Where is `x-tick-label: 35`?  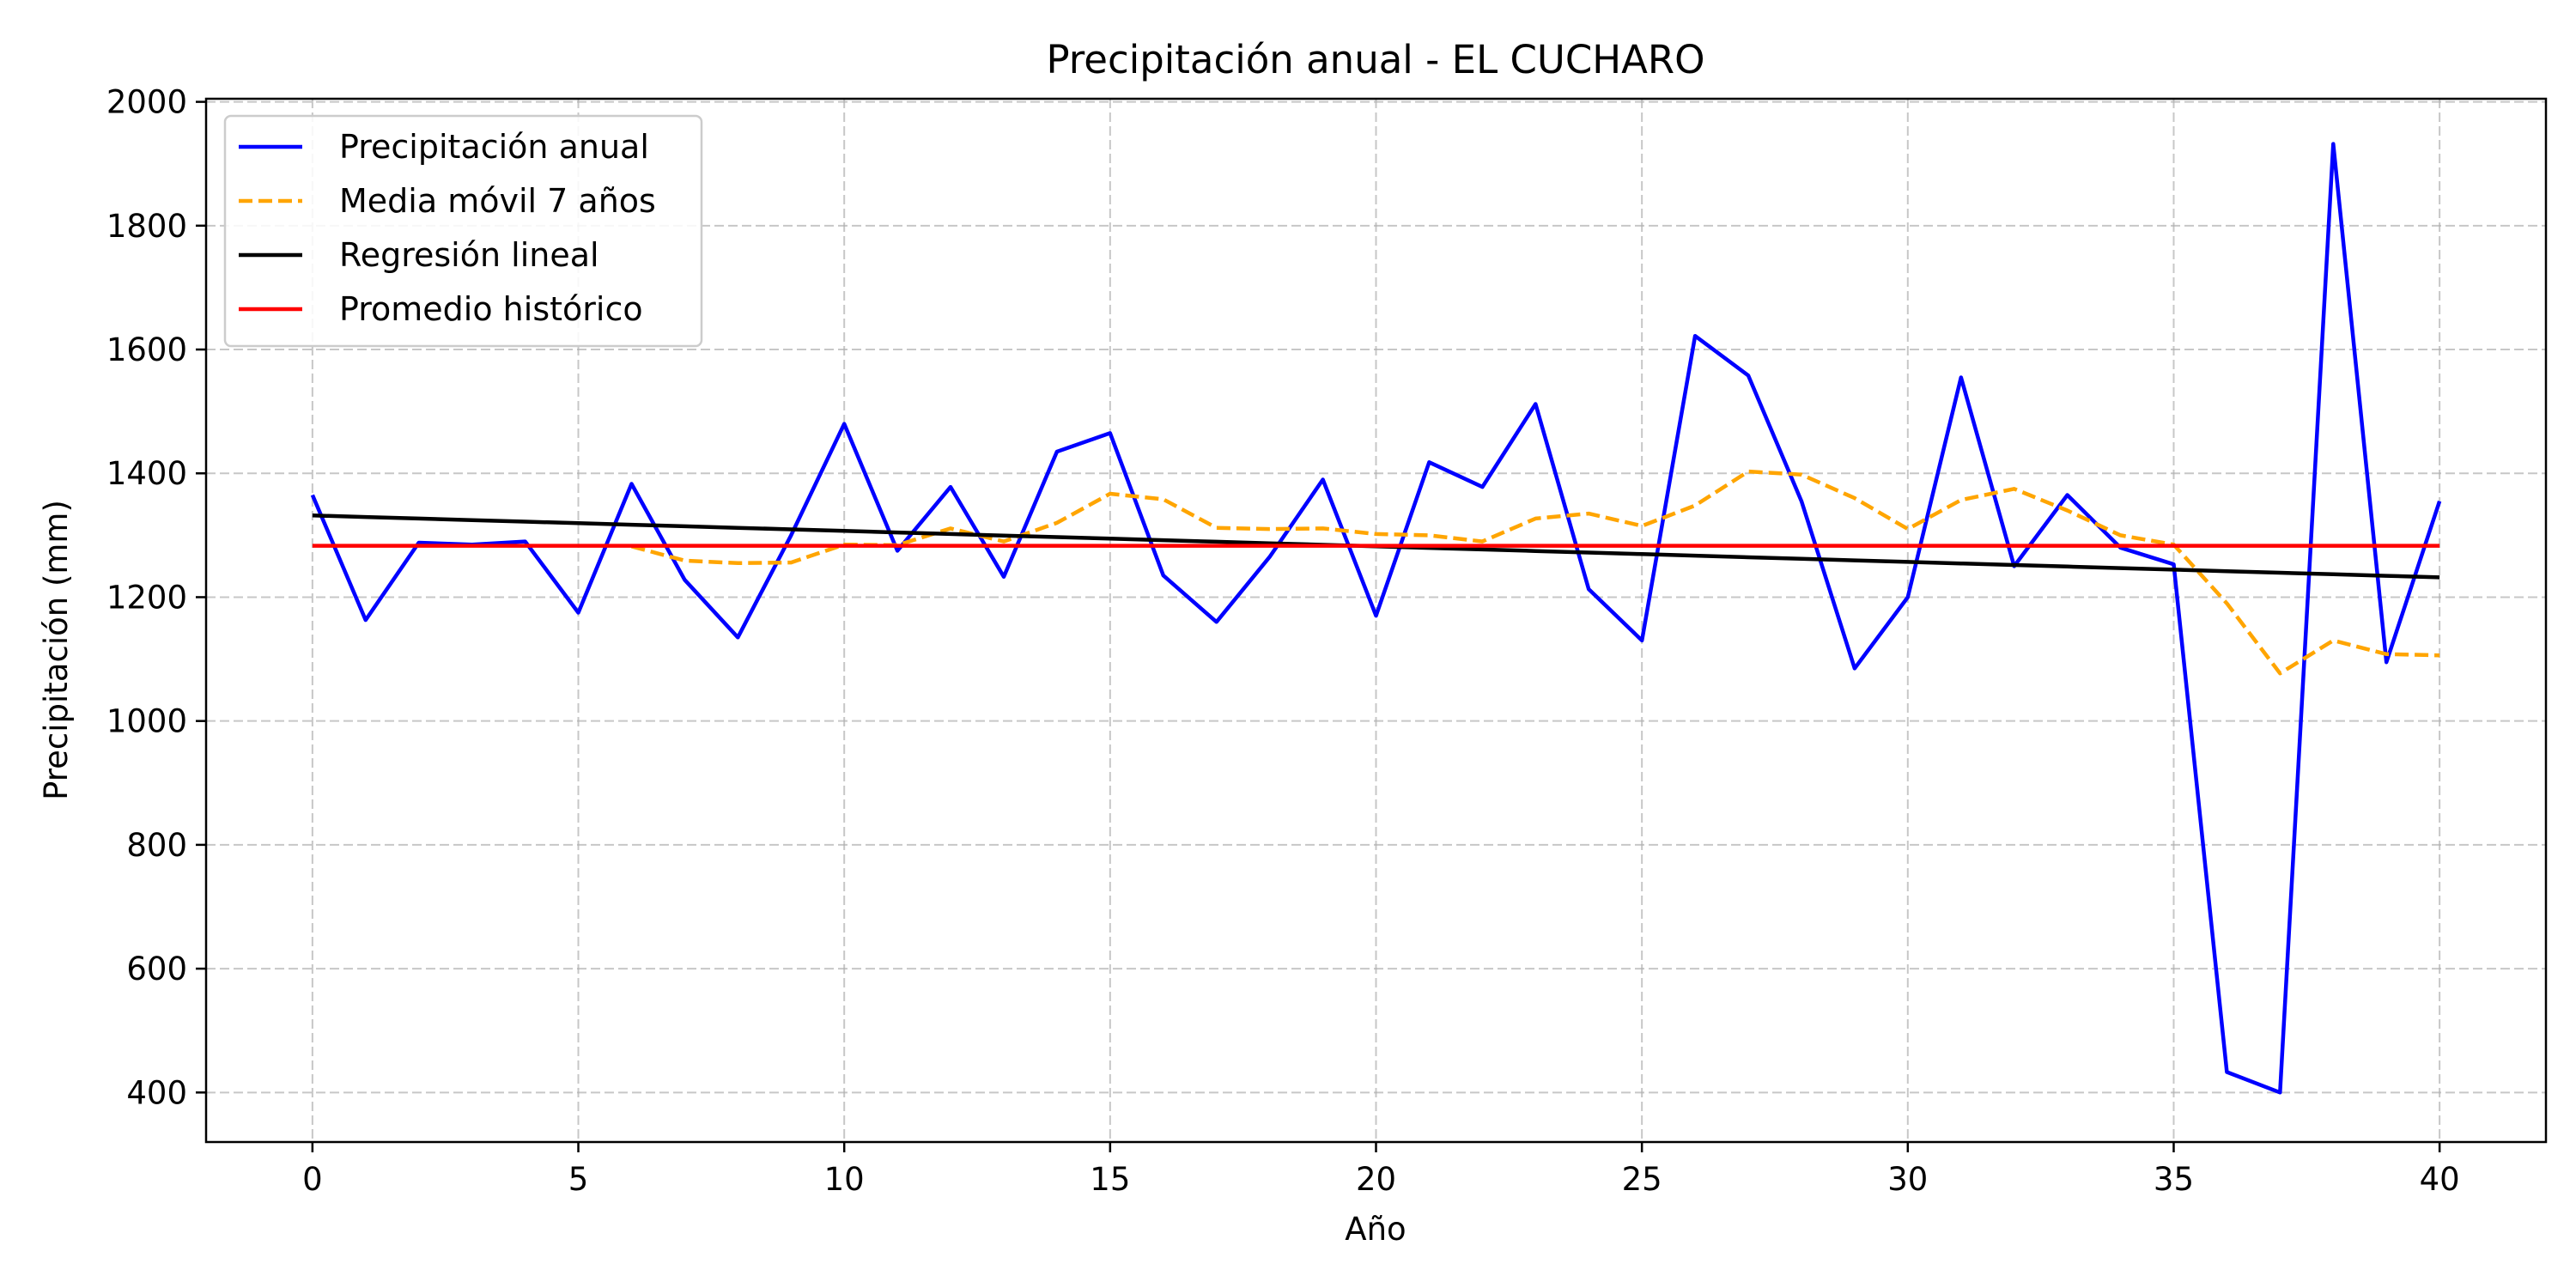 x-tick-label: 35 is located at coordinates (2174, 1180).